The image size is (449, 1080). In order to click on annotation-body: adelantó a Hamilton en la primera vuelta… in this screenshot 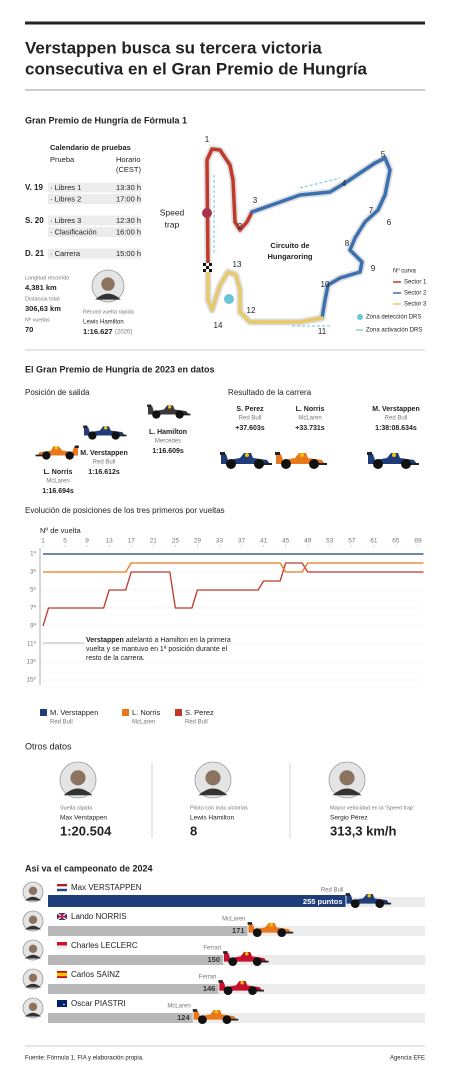, I will do `click(158, 649)`.